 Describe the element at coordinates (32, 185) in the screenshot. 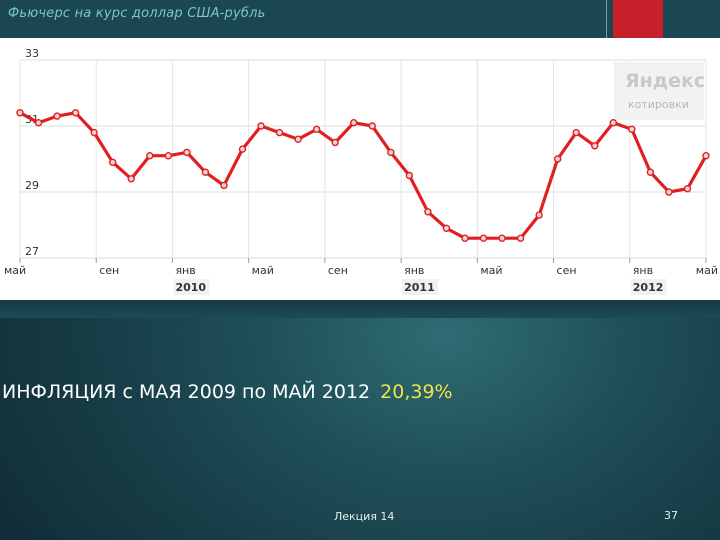

I see `y-tick-label: 29` at that location.